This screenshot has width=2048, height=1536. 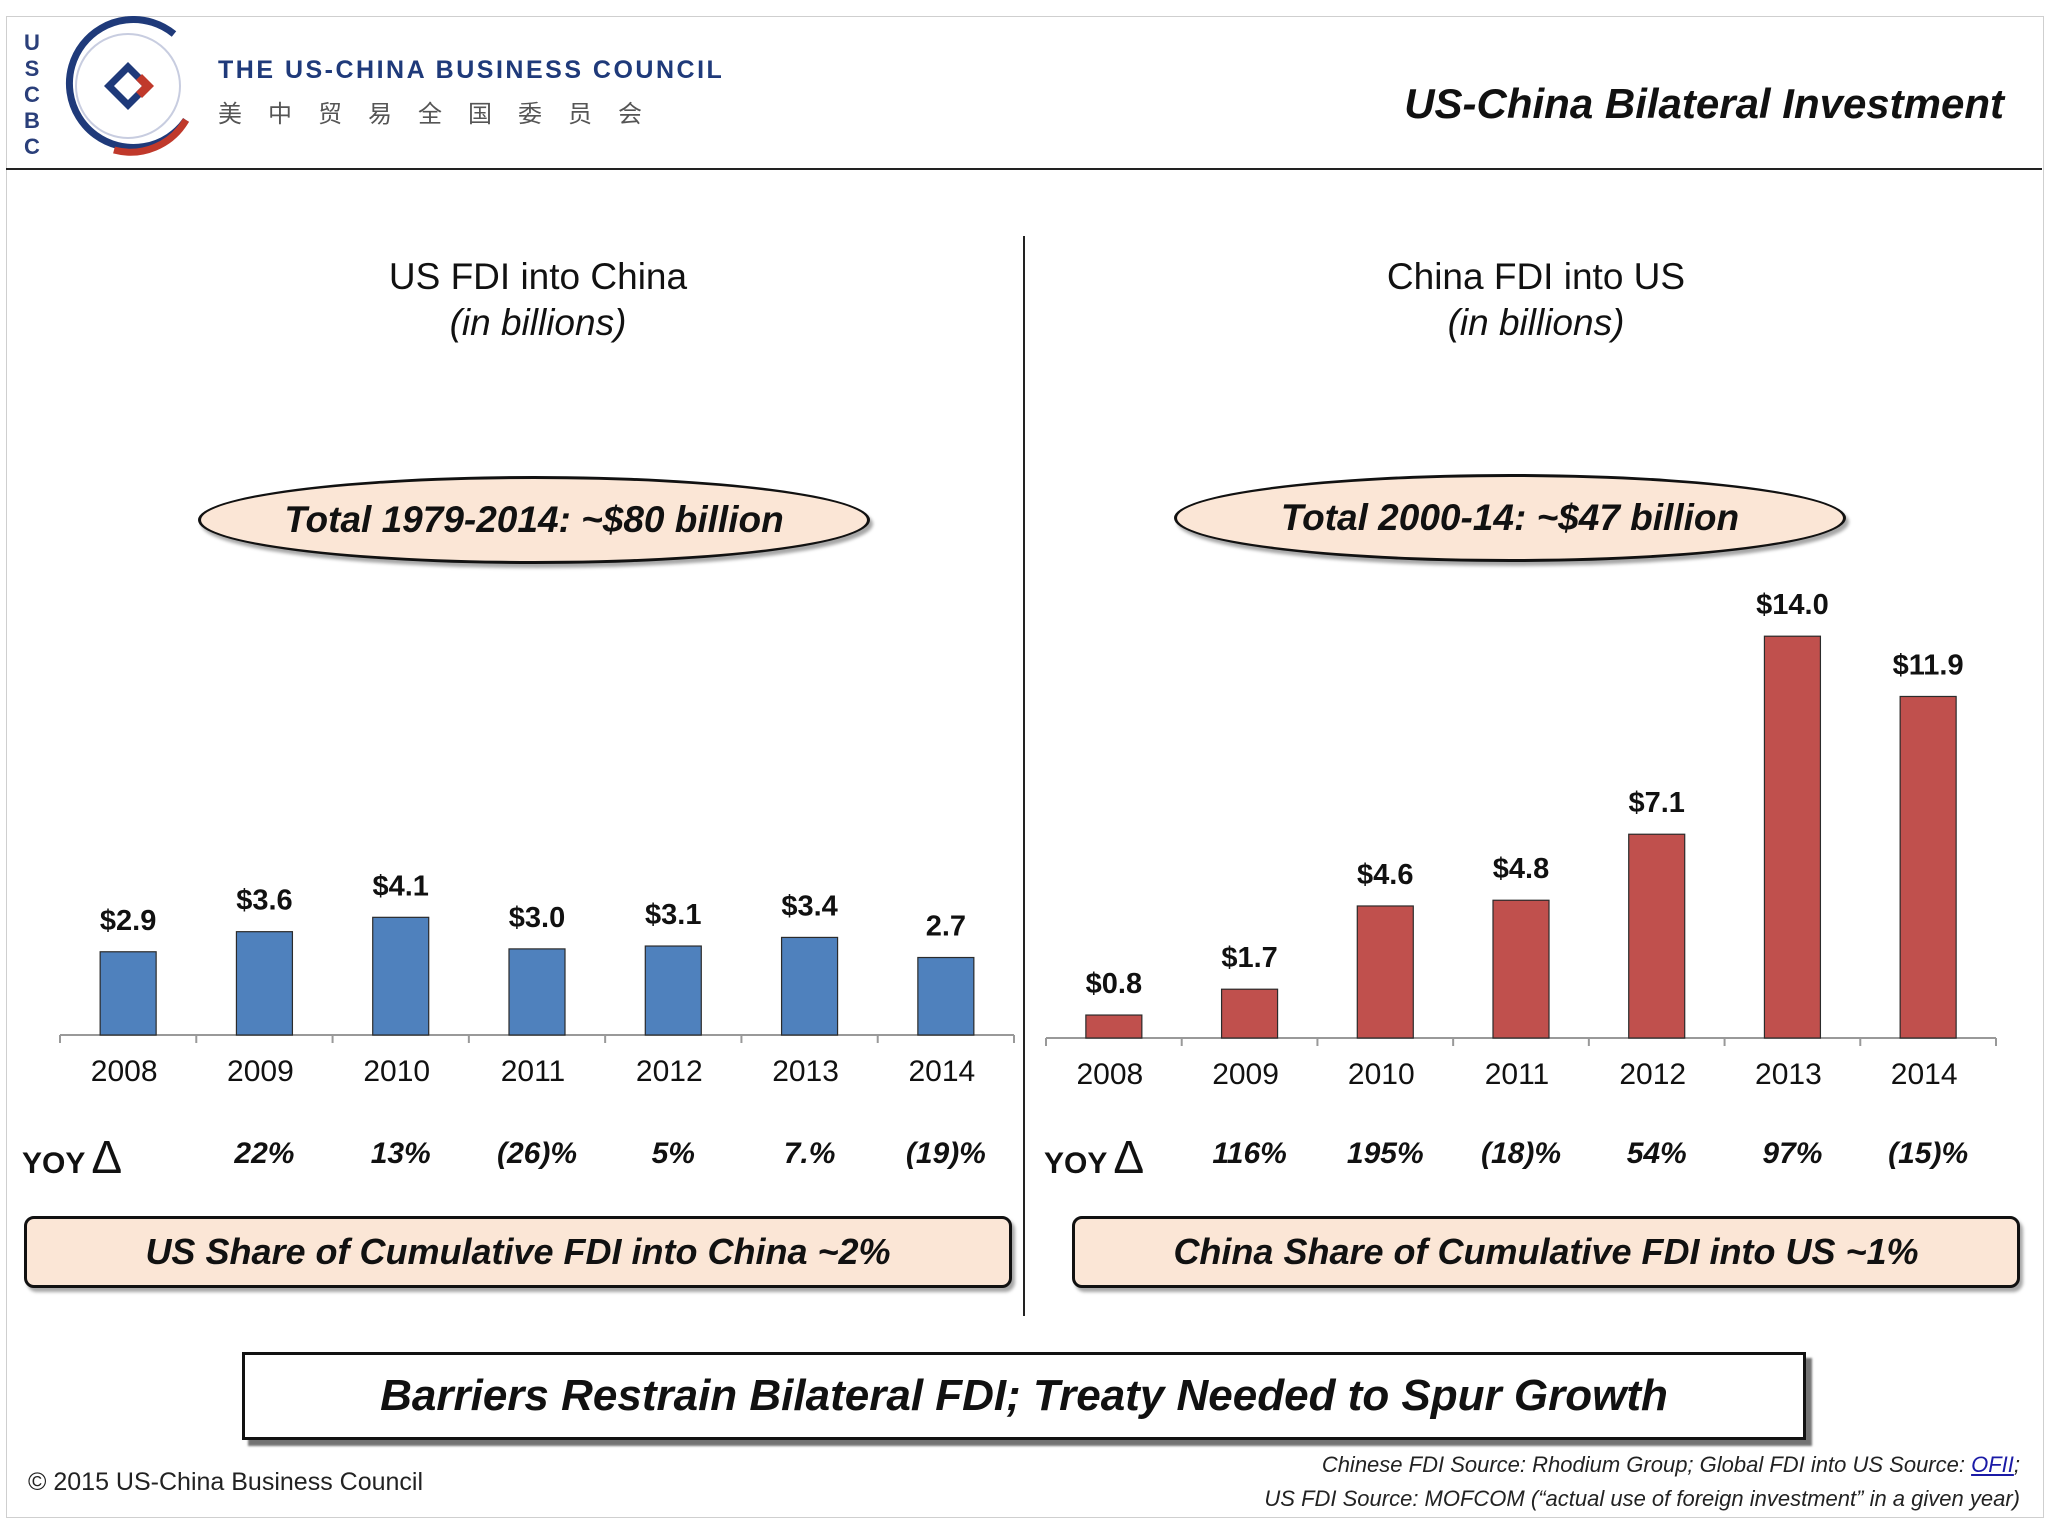 I want to click on china-fdi-chart-title: China FDI into US (in billions), so click(x=1536, y=300).